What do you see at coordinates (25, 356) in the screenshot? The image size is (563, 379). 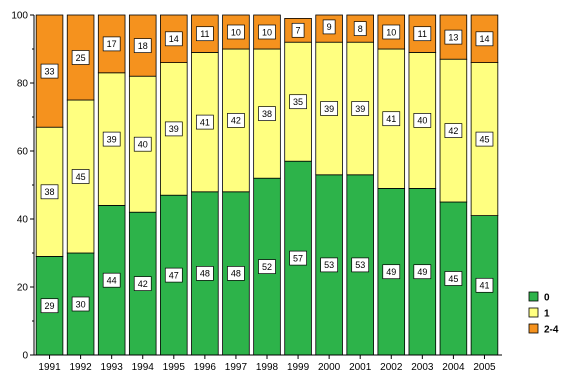 I see `y-tick-label-0: 0` at bounding box center [25, 356].